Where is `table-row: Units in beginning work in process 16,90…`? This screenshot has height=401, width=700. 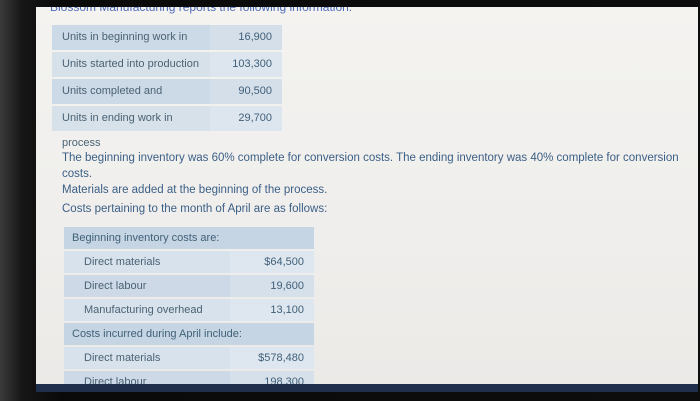
table-row: Units in beginning work in process 16,90… is located at coordinates (167, 46).